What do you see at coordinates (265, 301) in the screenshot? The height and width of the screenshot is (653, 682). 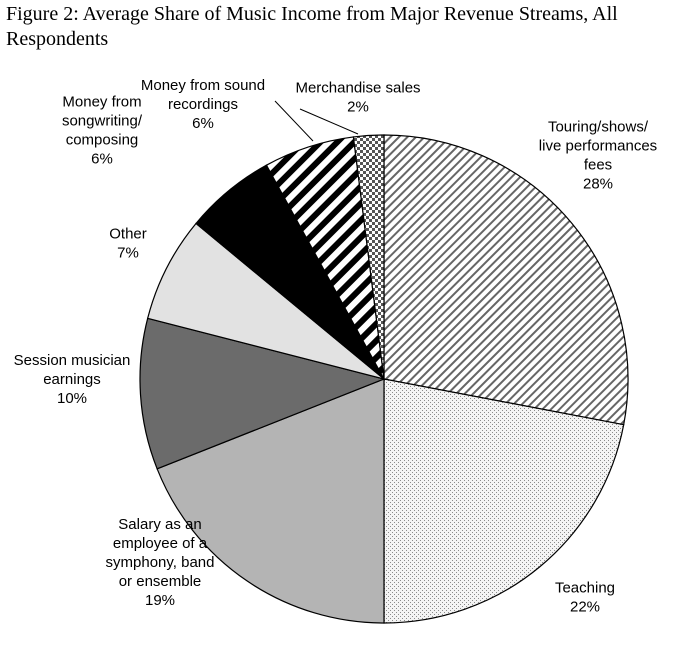 I see `pie-slice-other` at bounding box center [265, 301].